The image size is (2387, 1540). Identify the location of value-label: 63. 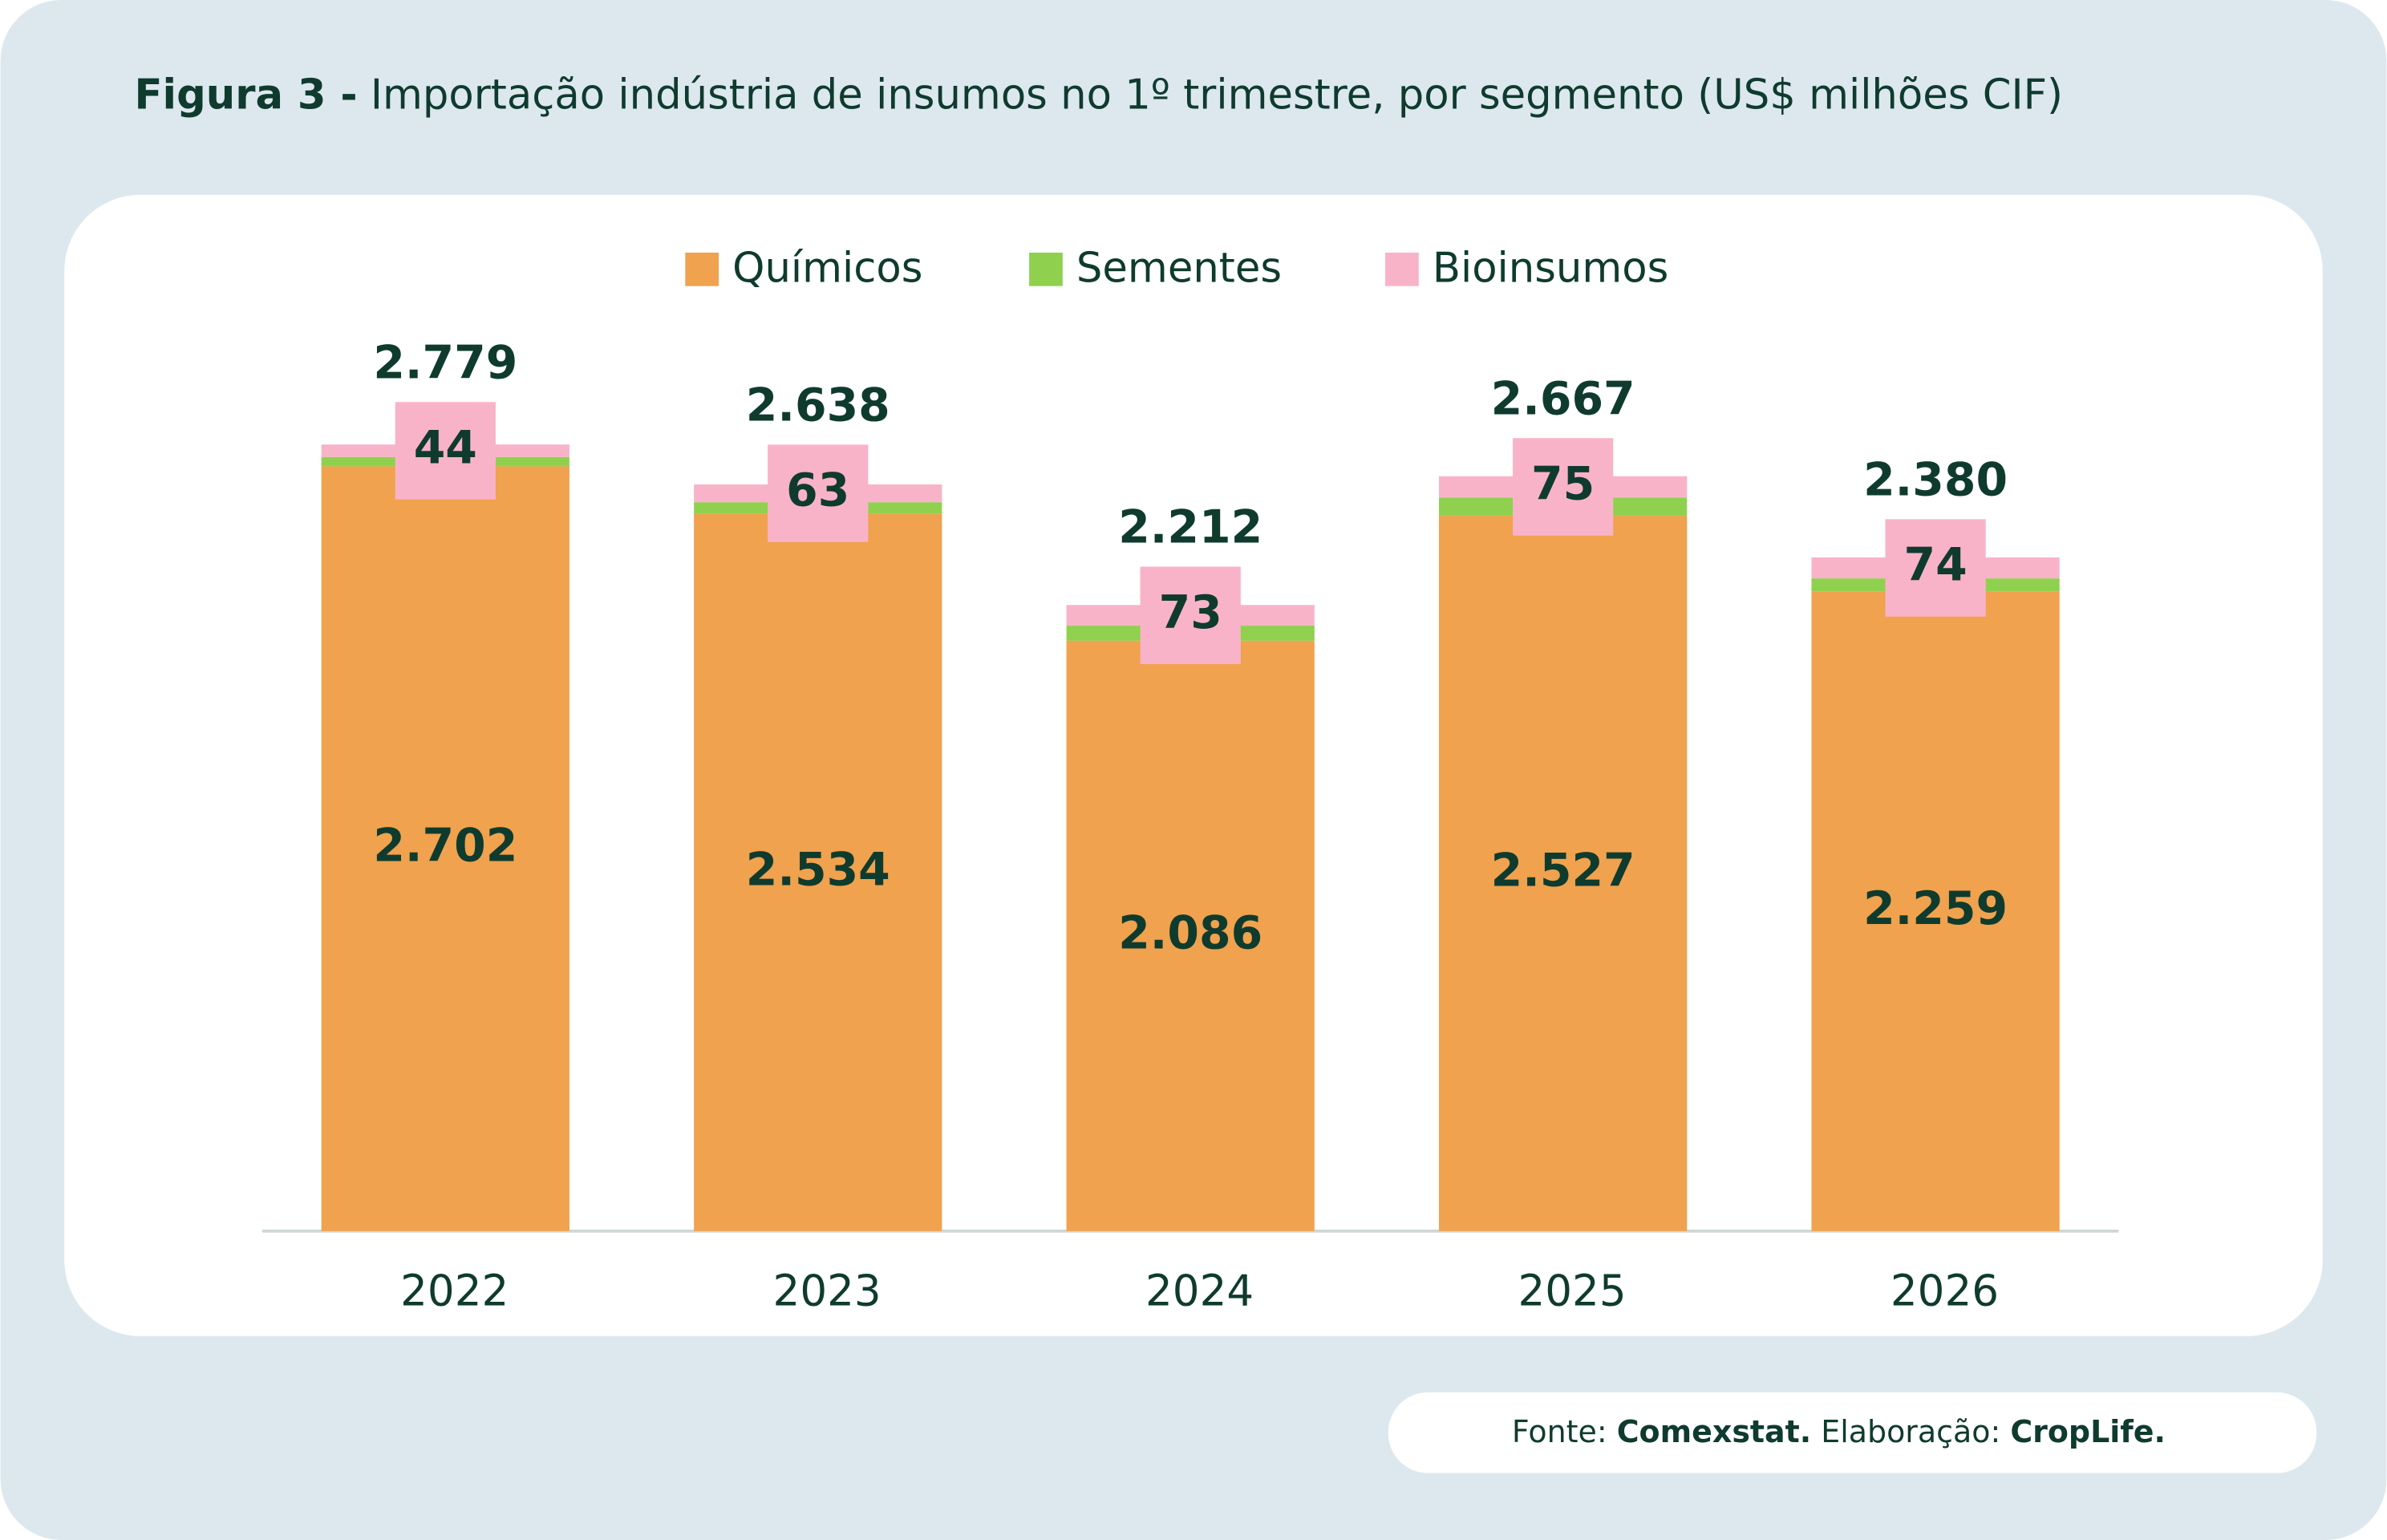
(817, 490).